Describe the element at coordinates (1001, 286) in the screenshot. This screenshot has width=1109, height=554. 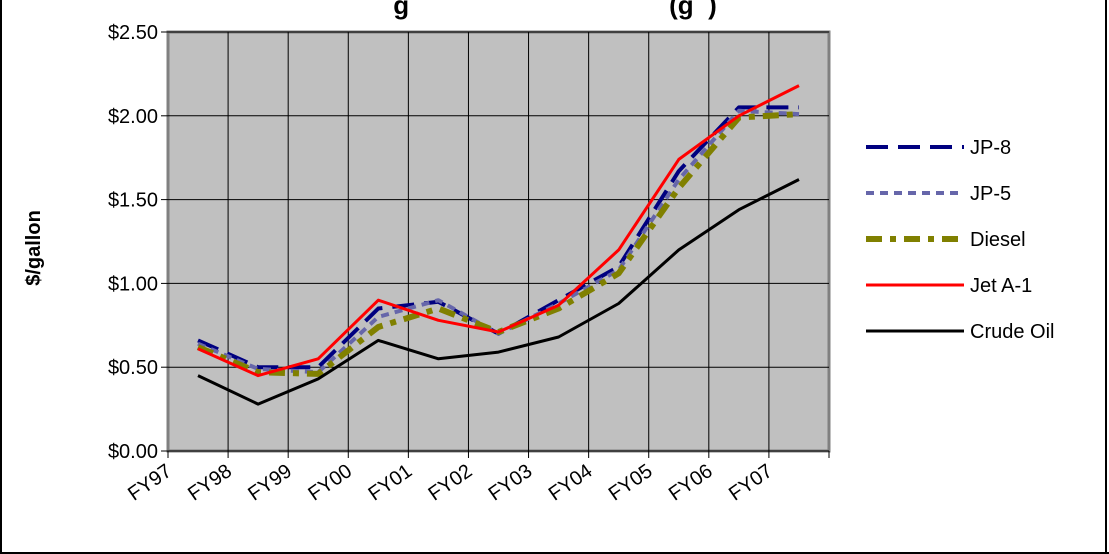
I see `legend-label: Jet A-1` at that location.